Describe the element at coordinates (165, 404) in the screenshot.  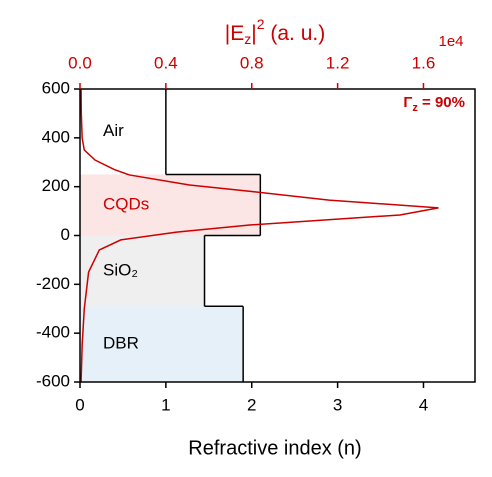
I see `x-tick-label: 1` at that location.